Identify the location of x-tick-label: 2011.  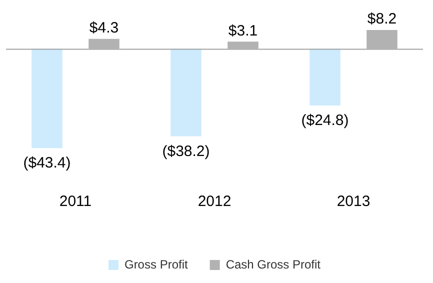
(75, 201).